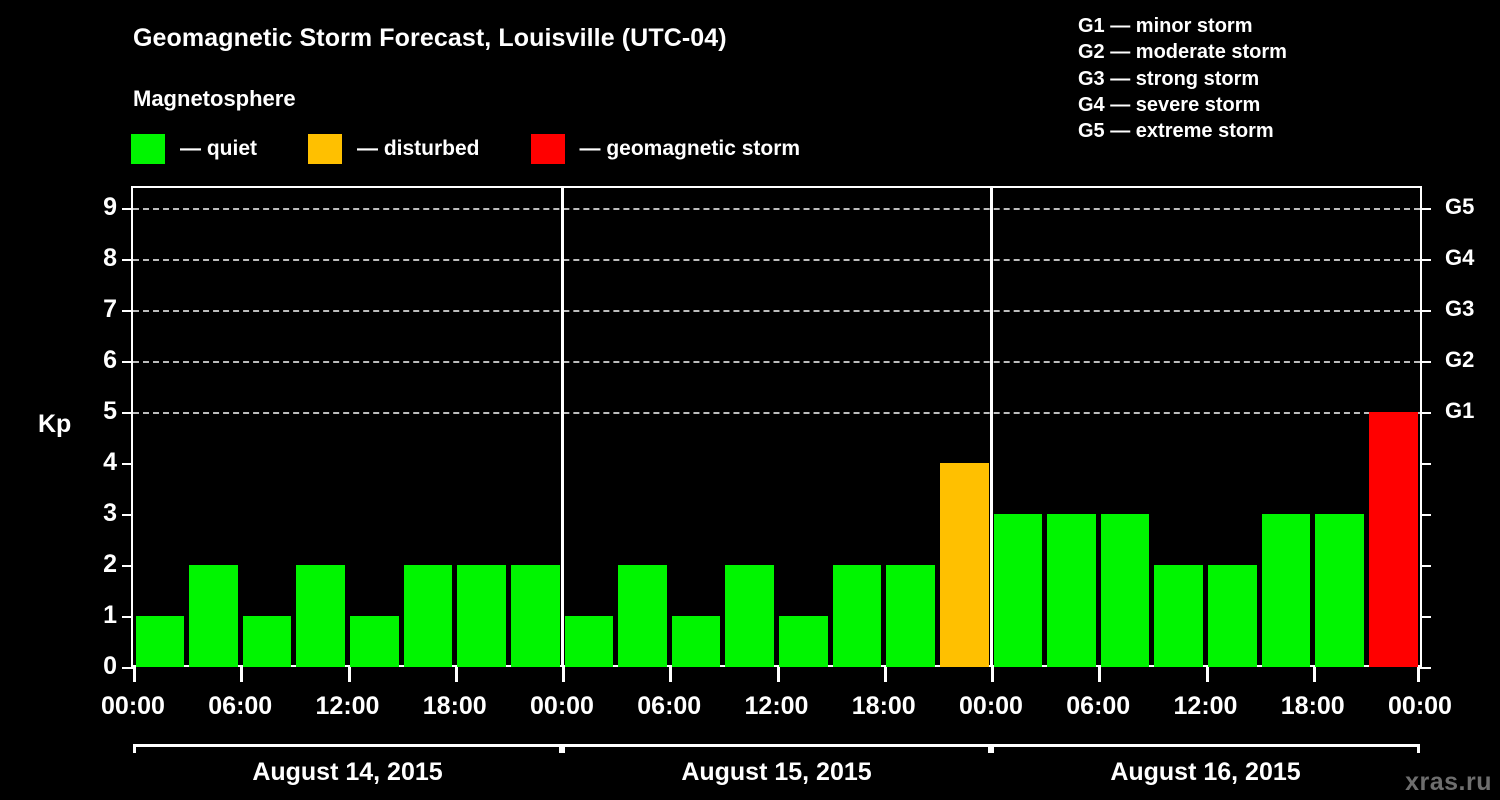 Image resolution: width=1500 pixels, height=800 pixels. What do you see at coordinates (1460, 207) in the screenshot?
I see `g-axis-label-G5: G5` at bounding box center [1460, 207].